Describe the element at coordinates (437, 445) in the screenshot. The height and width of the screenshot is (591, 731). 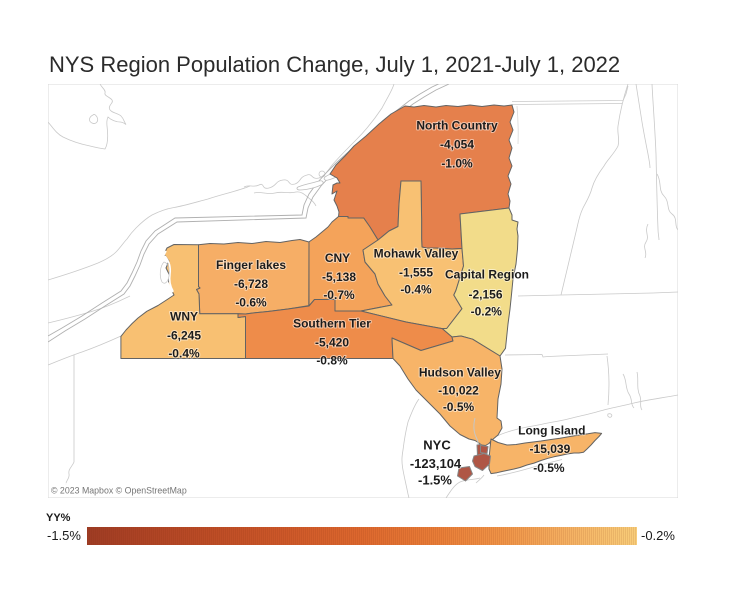
I see `svg-text: NYC` at that location.